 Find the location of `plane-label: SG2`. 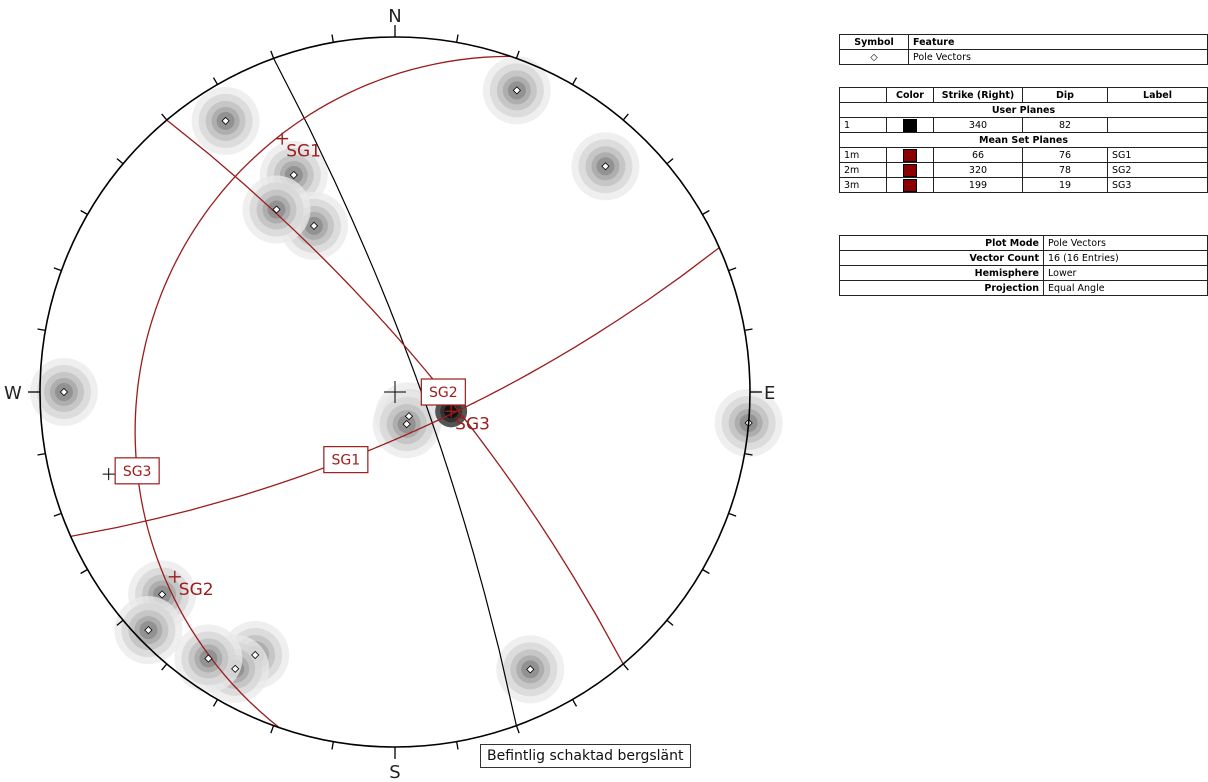

plane-label: SG2 is located at coordinates (1157, 170).